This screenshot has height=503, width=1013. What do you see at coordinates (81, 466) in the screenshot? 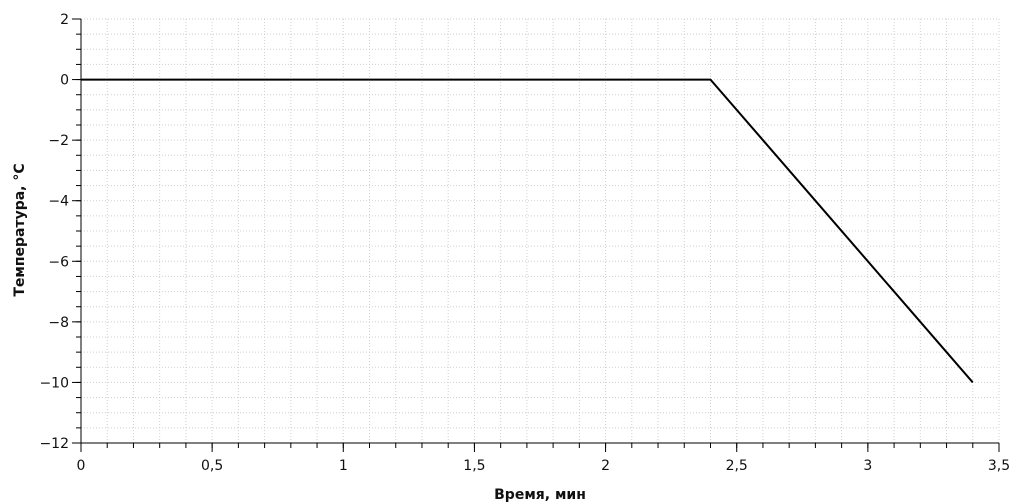
I see `x-tick-label: 0` at bounding box center [81, 466].